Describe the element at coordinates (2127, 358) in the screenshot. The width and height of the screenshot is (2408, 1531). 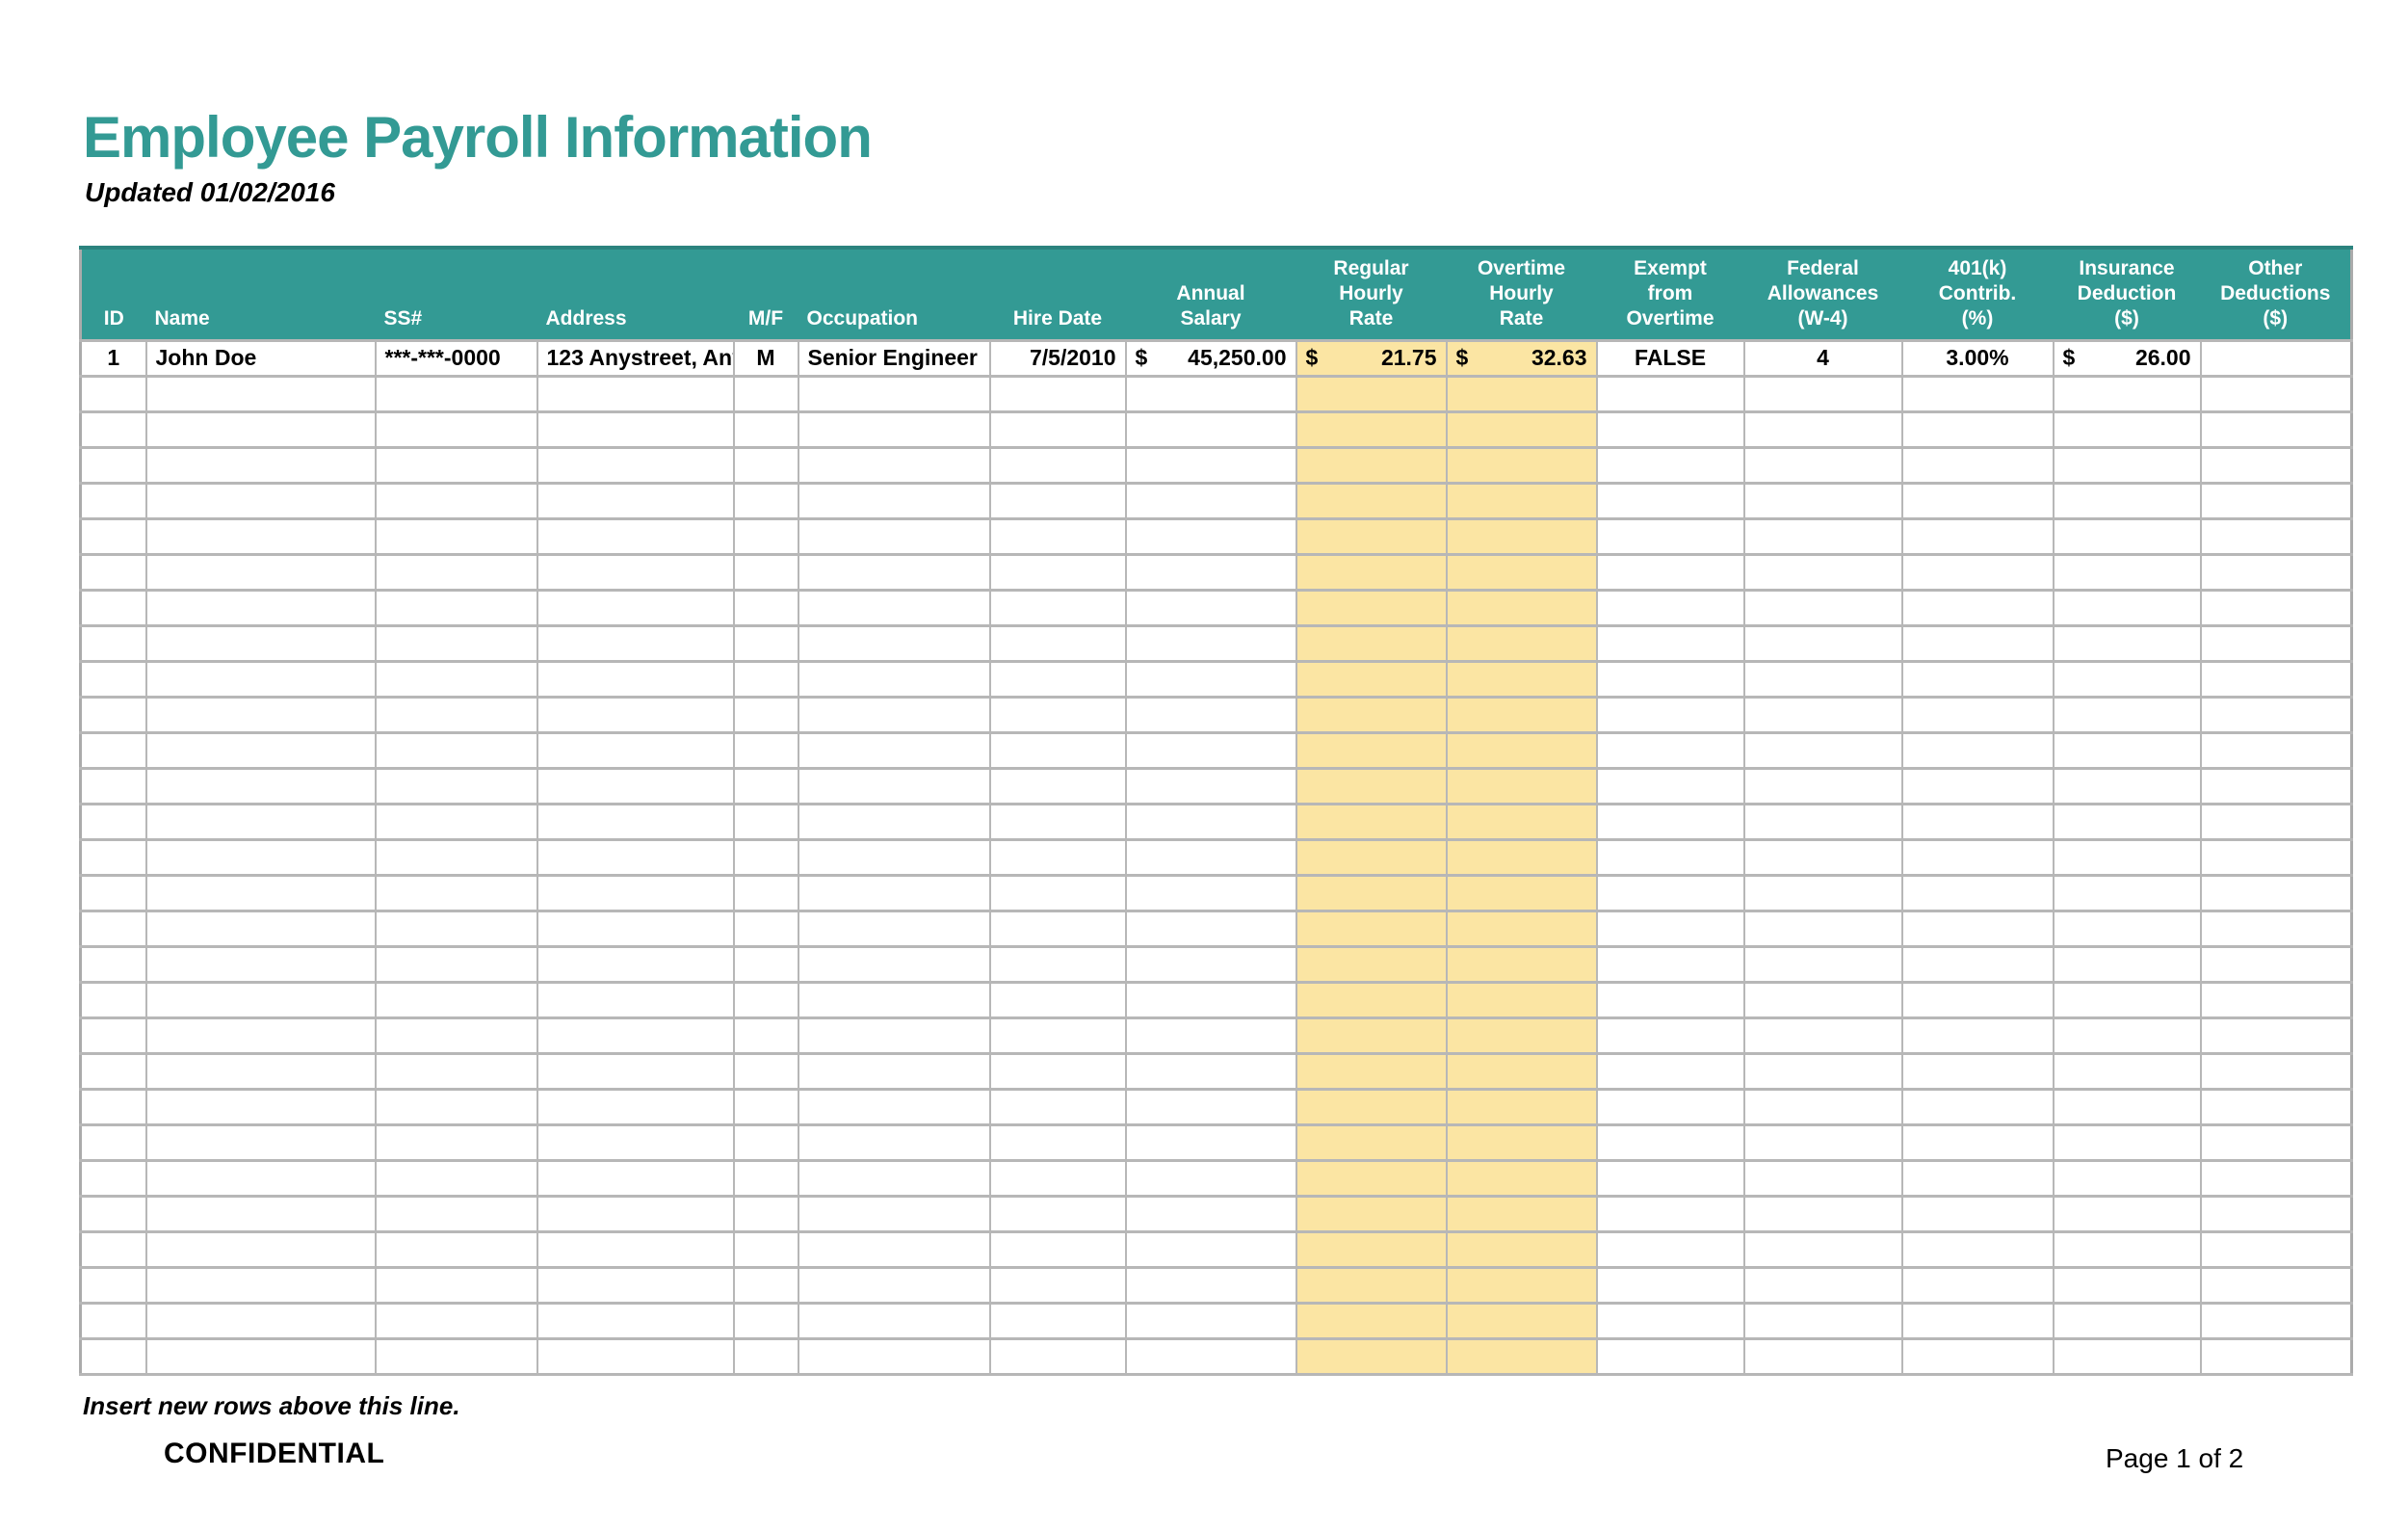
I see `money-value: $26.00` at that location.